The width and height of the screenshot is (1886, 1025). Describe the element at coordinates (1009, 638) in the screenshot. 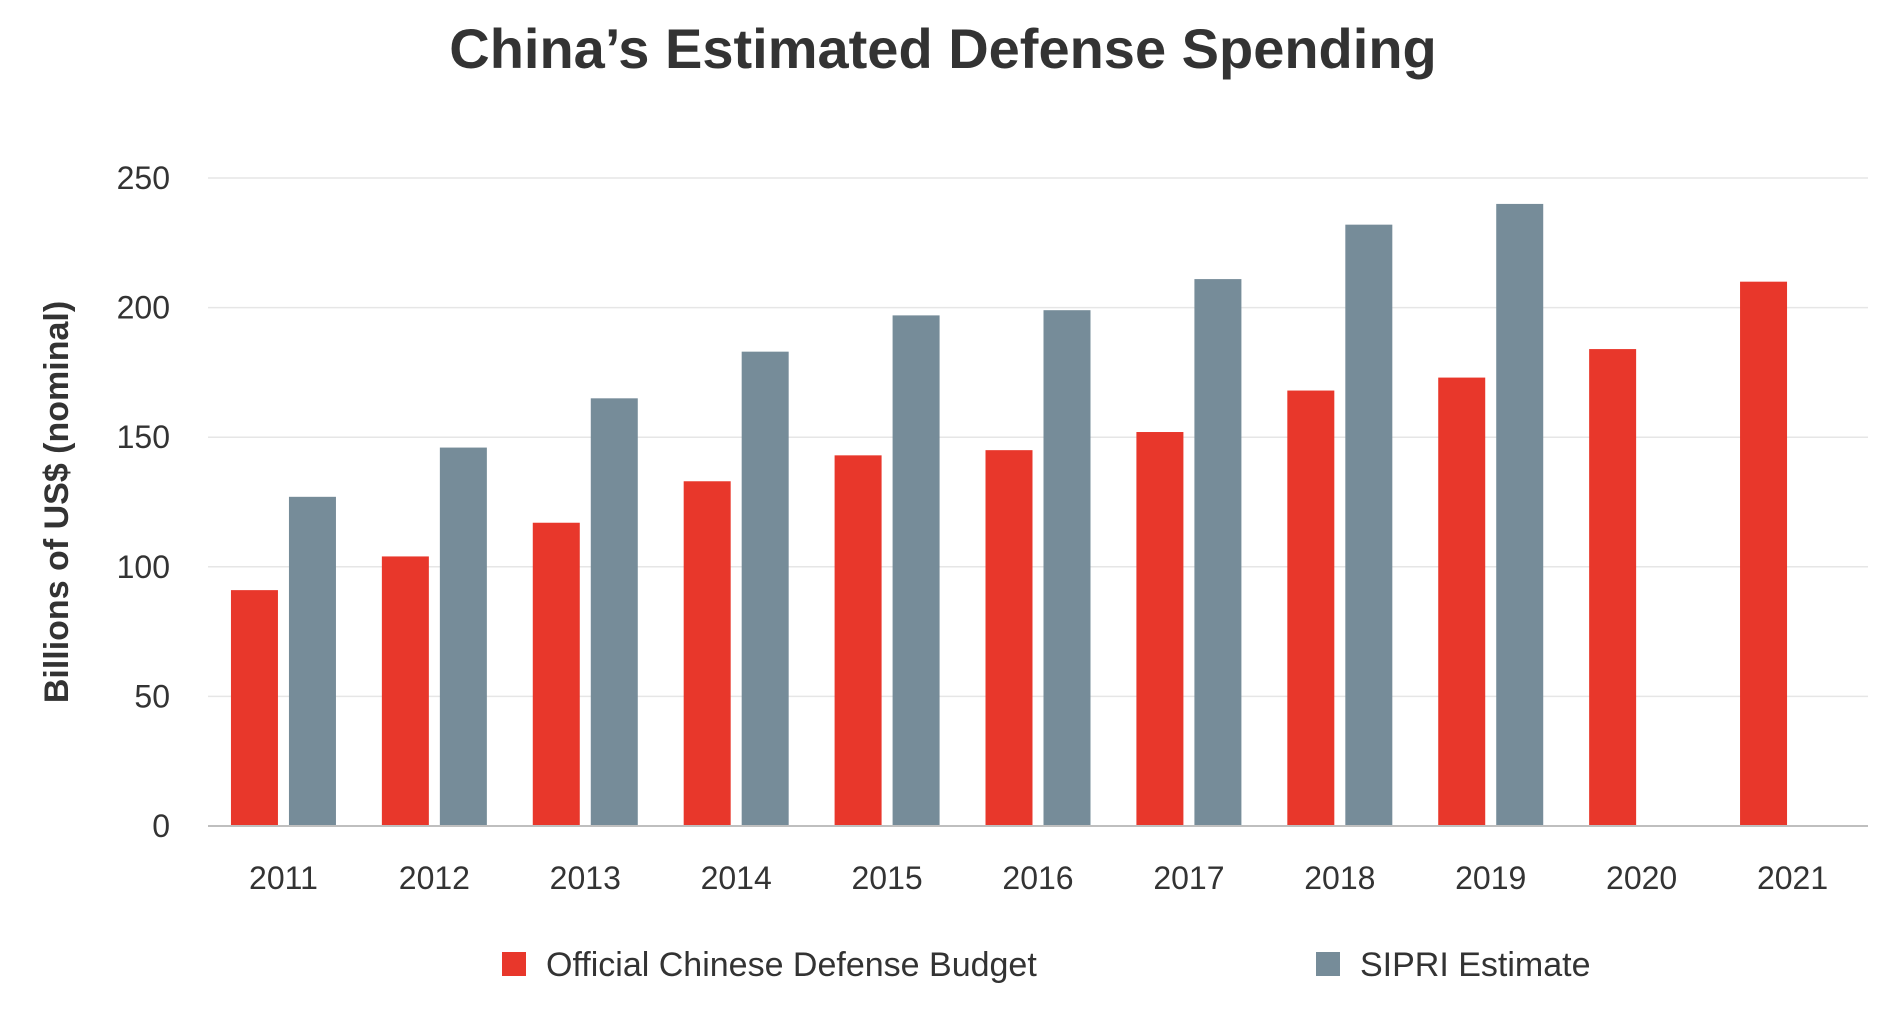

I see `bar-official-2016` at that location.